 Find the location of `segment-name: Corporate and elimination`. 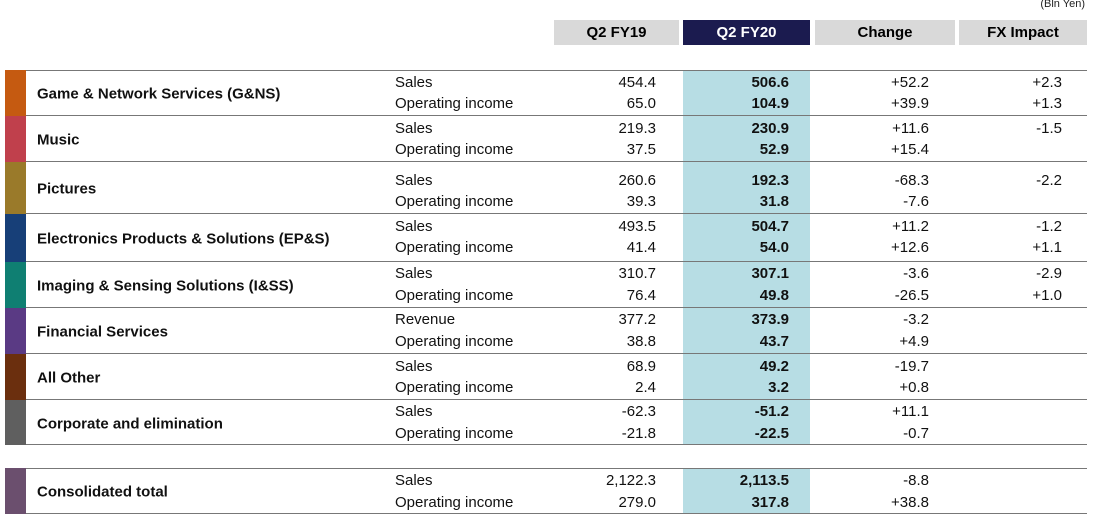

segment-name: Corporate and elimination is located at coordinates (130, 423).